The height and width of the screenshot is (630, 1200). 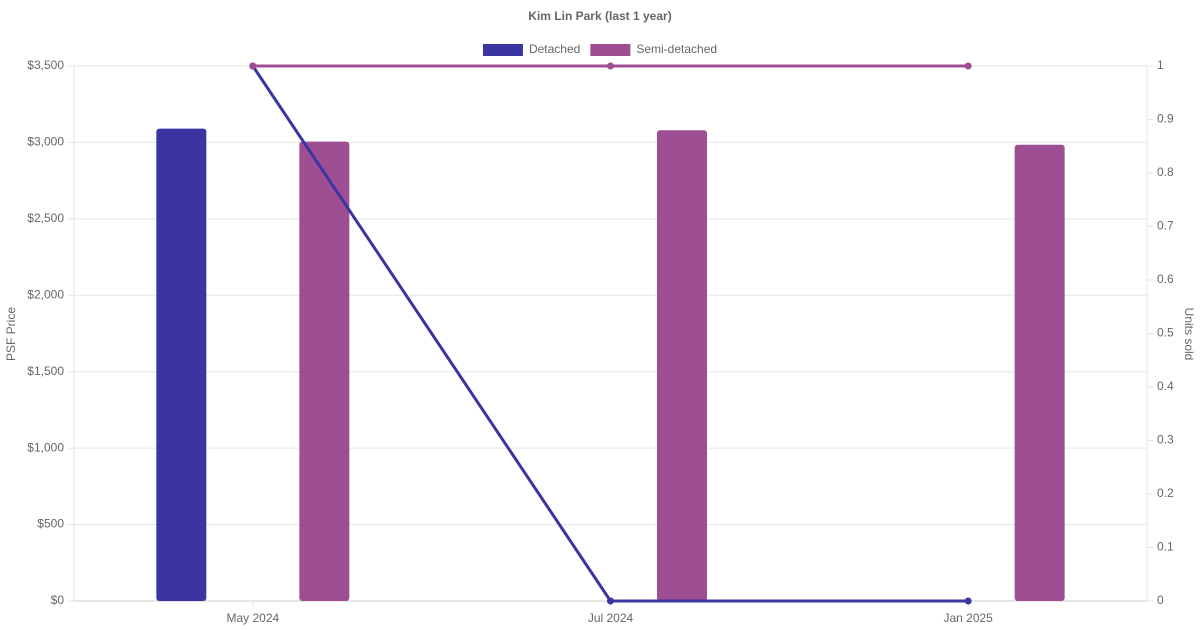 I want to click on y2-tick-label: 0.7, so click(x=1165, y=226).